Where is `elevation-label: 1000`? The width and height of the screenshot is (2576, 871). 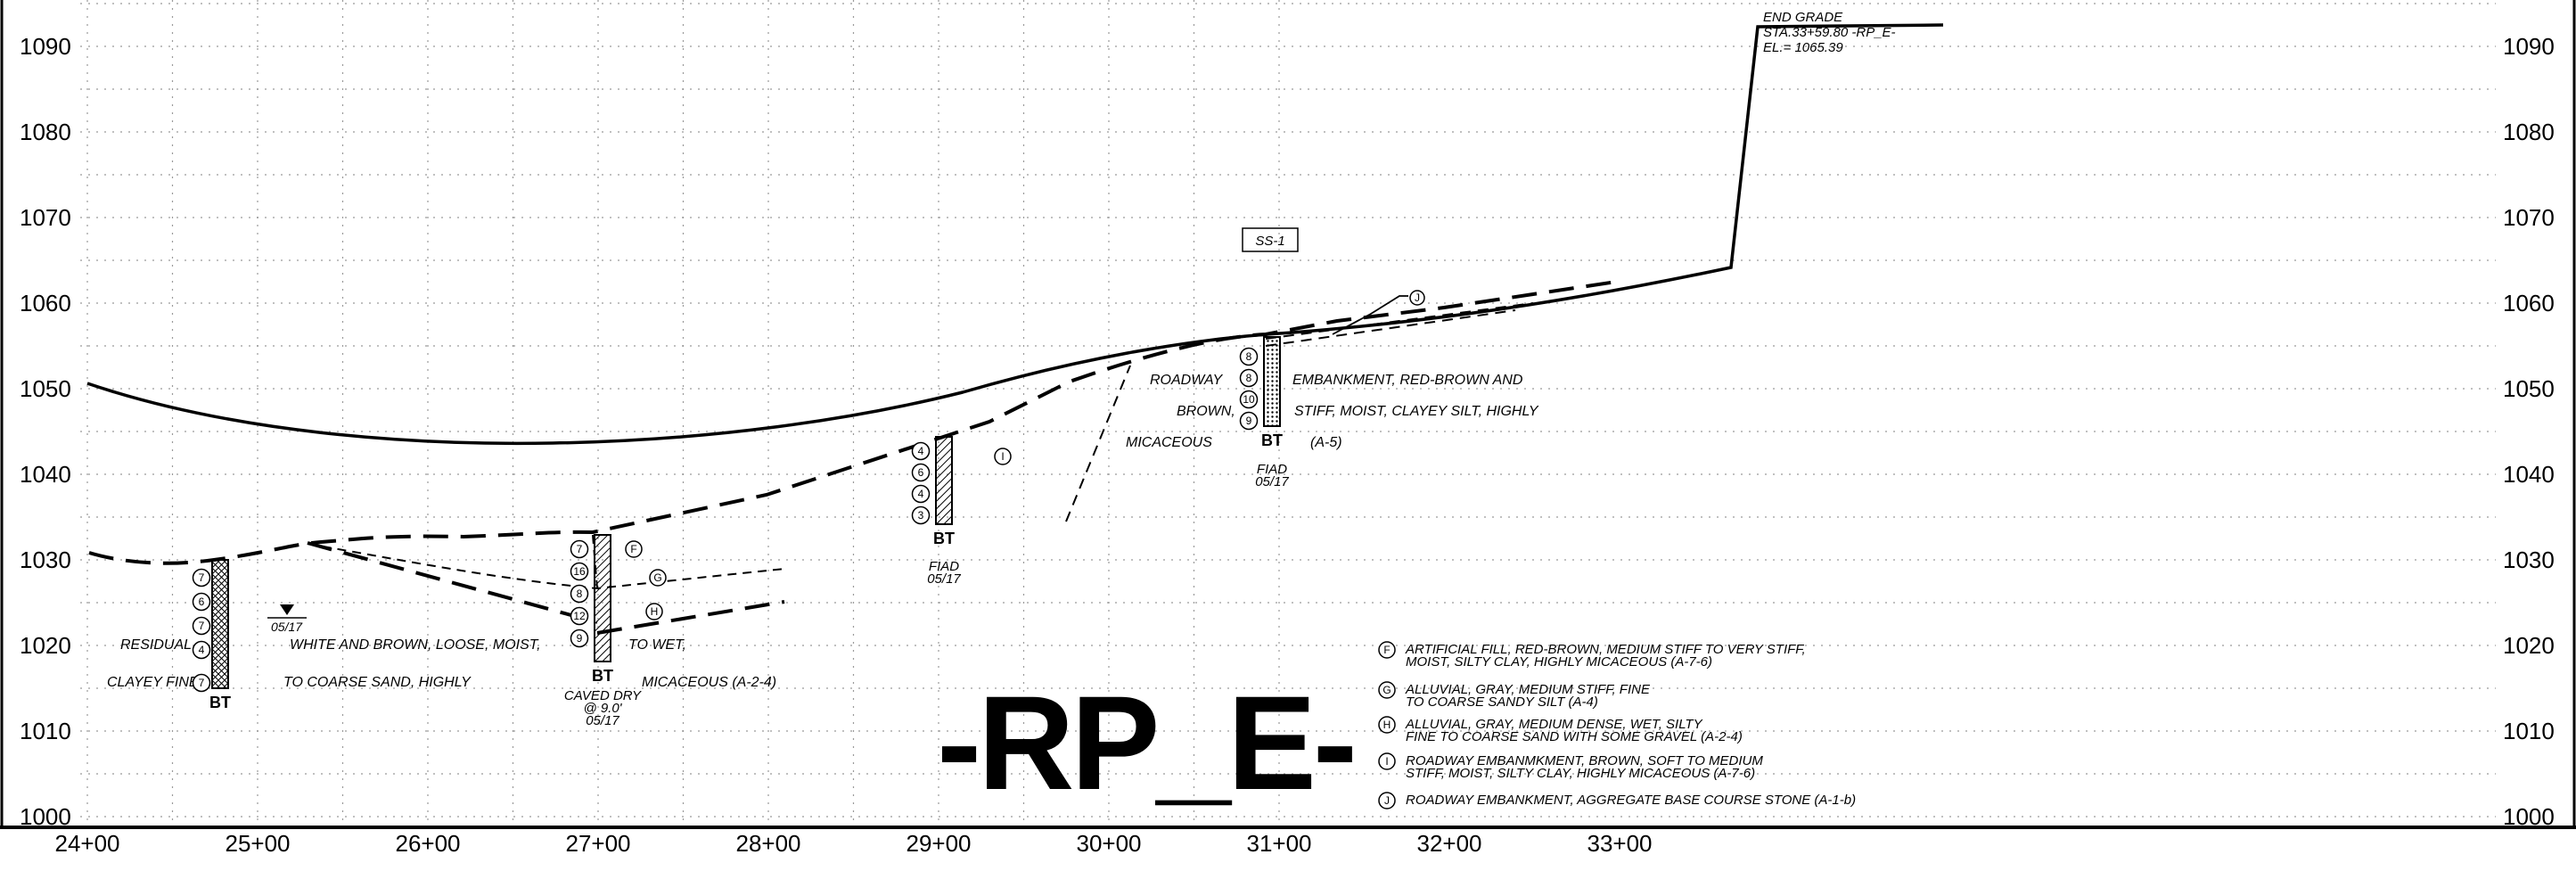
elevation-label: 1000 is located at coordinates (2529, 817).